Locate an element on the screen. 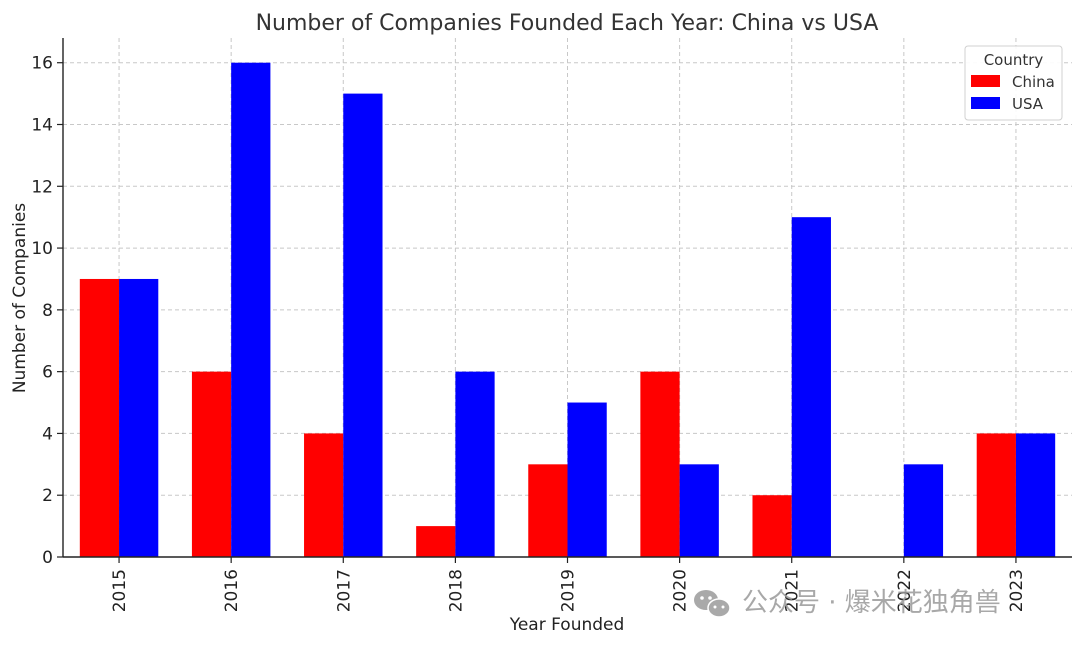 This screenshot has width=1080, height=648. y-tick-label: 2 is located at coordinates (47, 496).